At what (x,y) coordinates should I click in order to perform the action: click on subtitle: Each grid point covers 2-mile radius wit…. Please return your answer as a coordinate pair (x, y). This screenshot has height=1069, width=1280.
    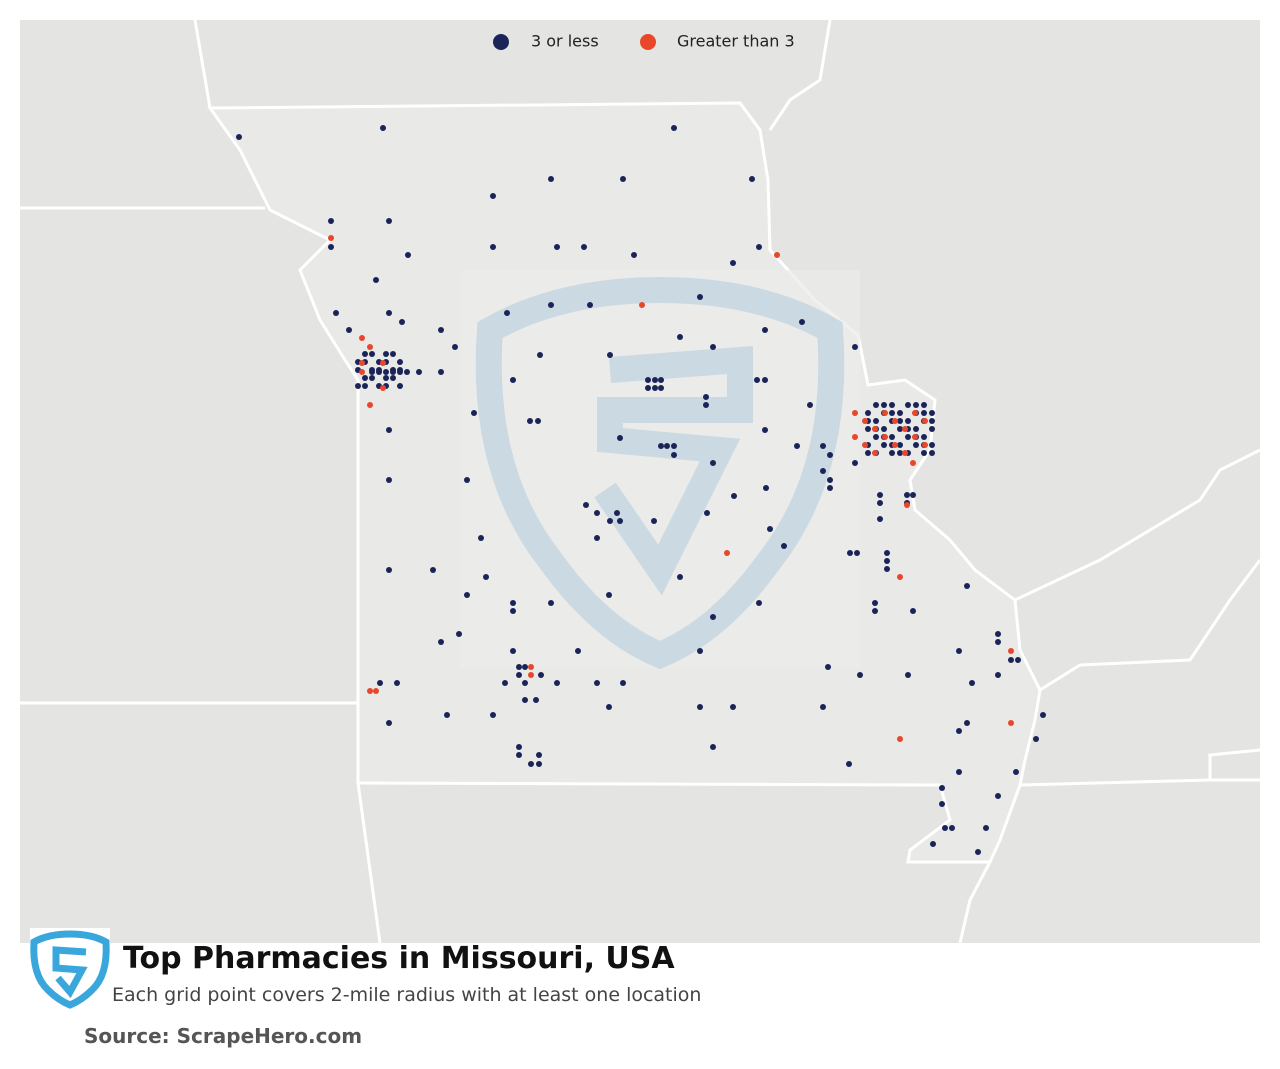
    Looking at the image, I should click on (406, 995).